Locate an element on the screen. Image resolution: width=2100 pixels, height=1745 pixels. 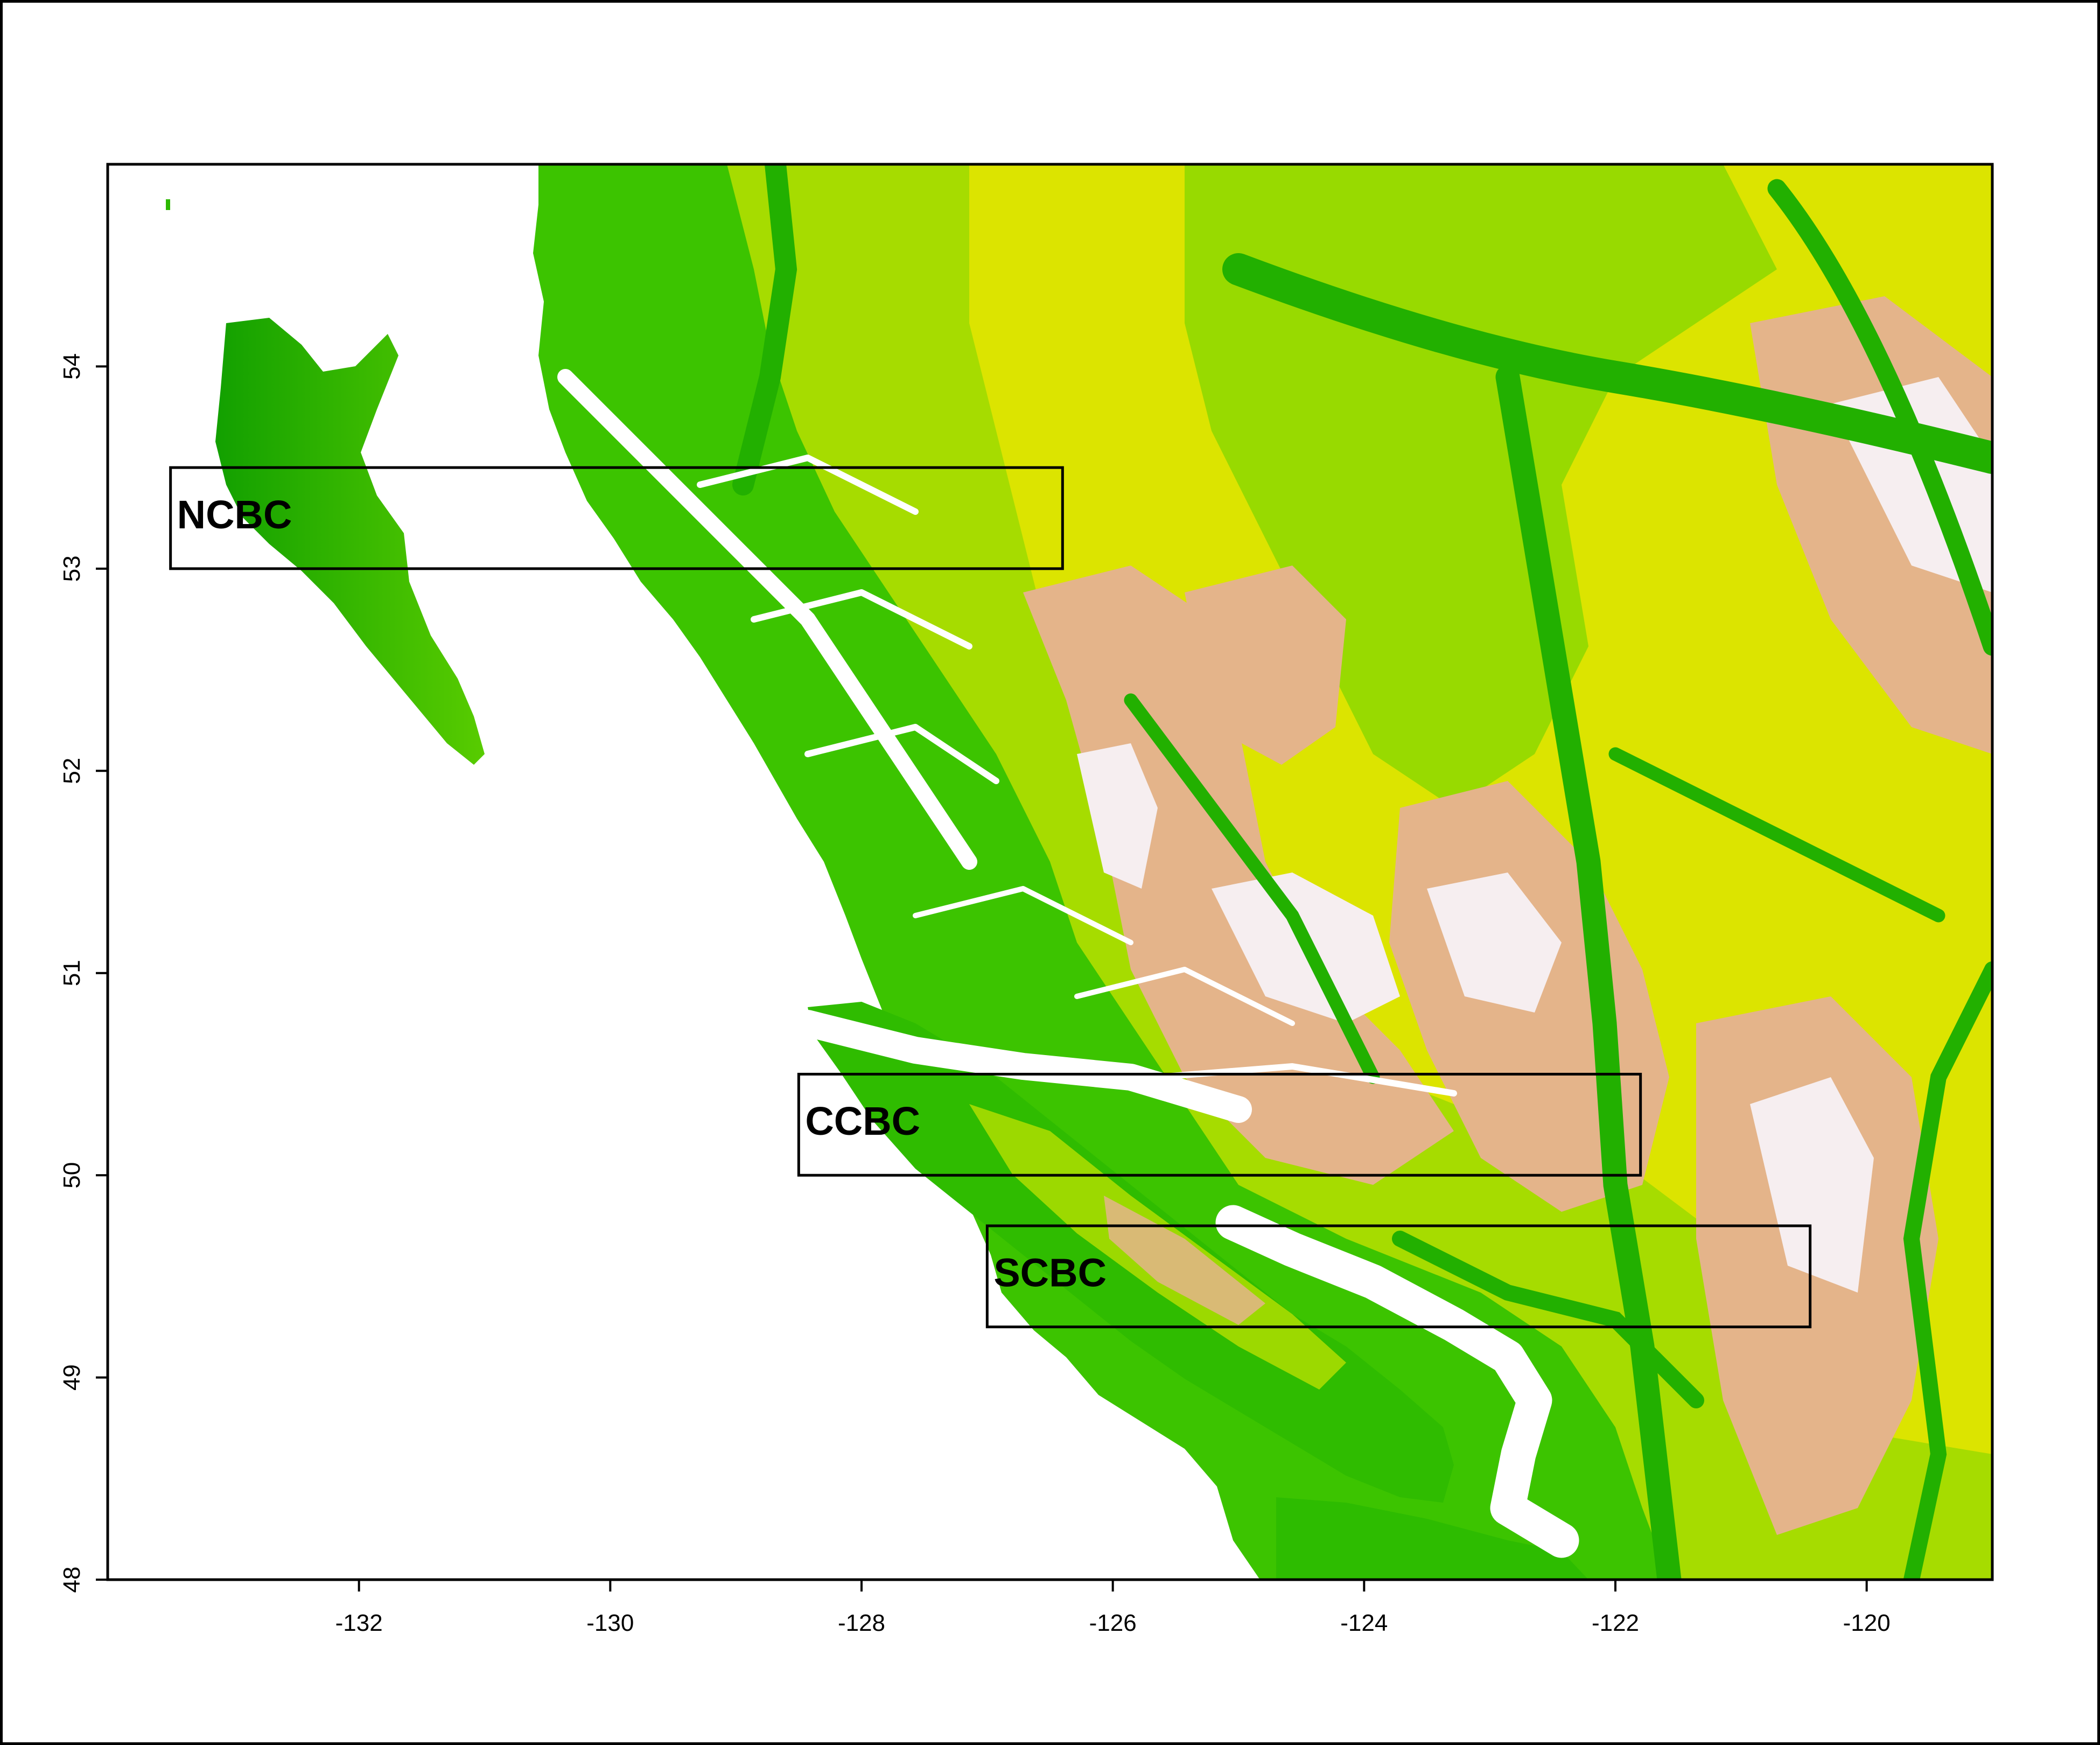
x-tick-label: -132 is located at coordinates (359, 1623).